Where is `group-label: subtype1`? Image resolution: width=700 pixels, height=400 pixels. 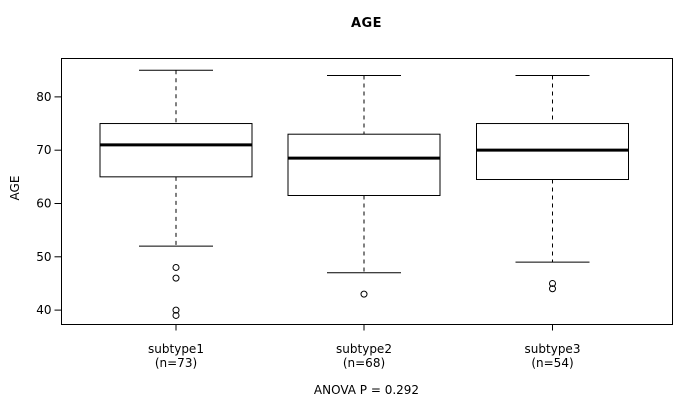
group-label: subtype1 is located at coordinates (176, 349).